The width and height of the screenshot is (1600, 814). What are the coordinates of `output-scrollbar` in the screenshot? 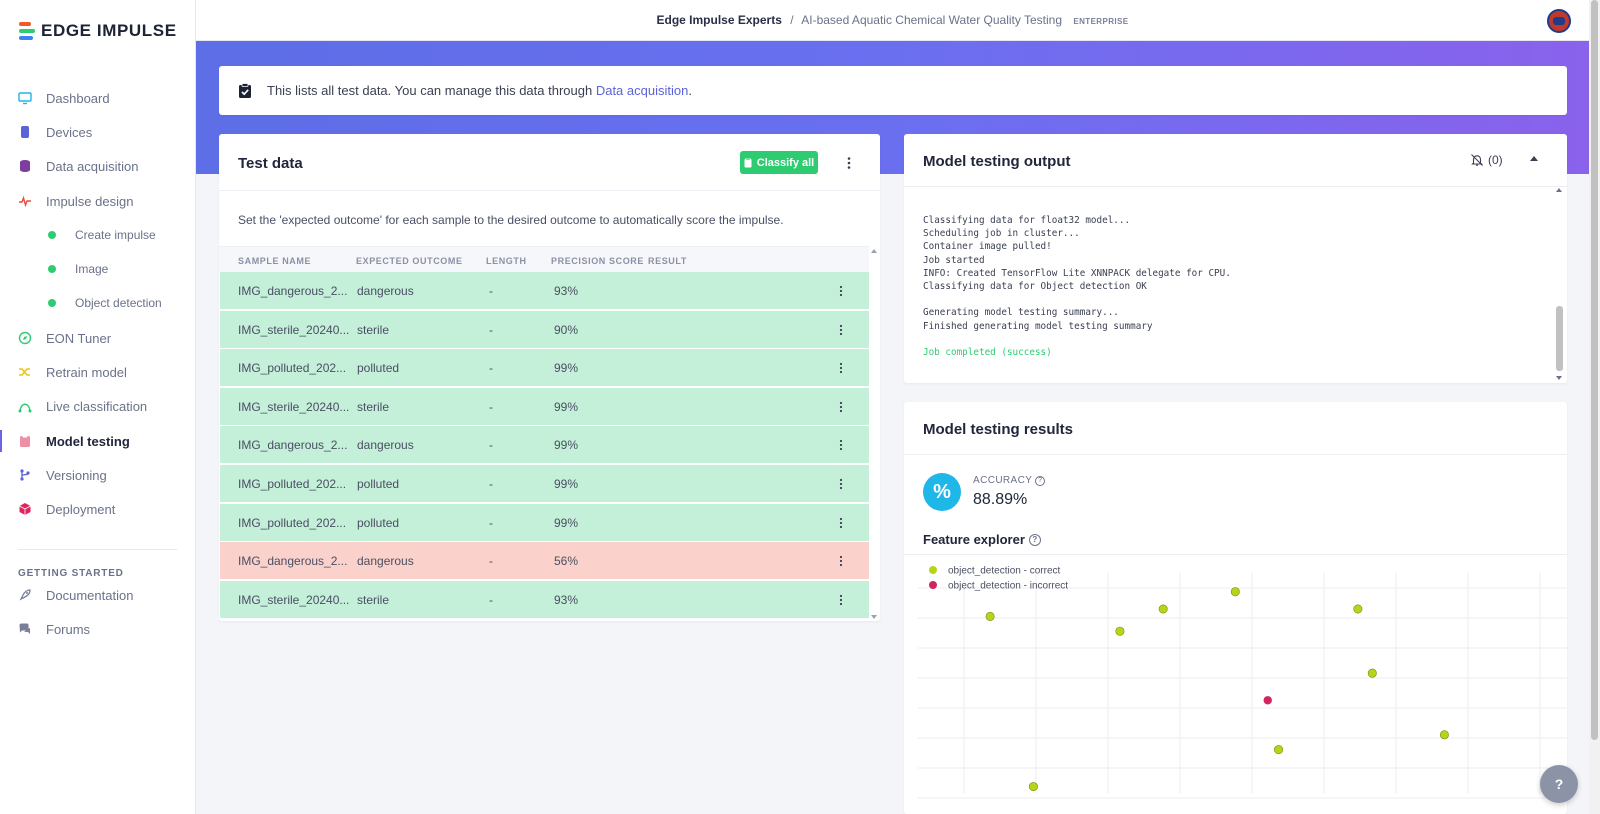 It's located at (1559, 284).